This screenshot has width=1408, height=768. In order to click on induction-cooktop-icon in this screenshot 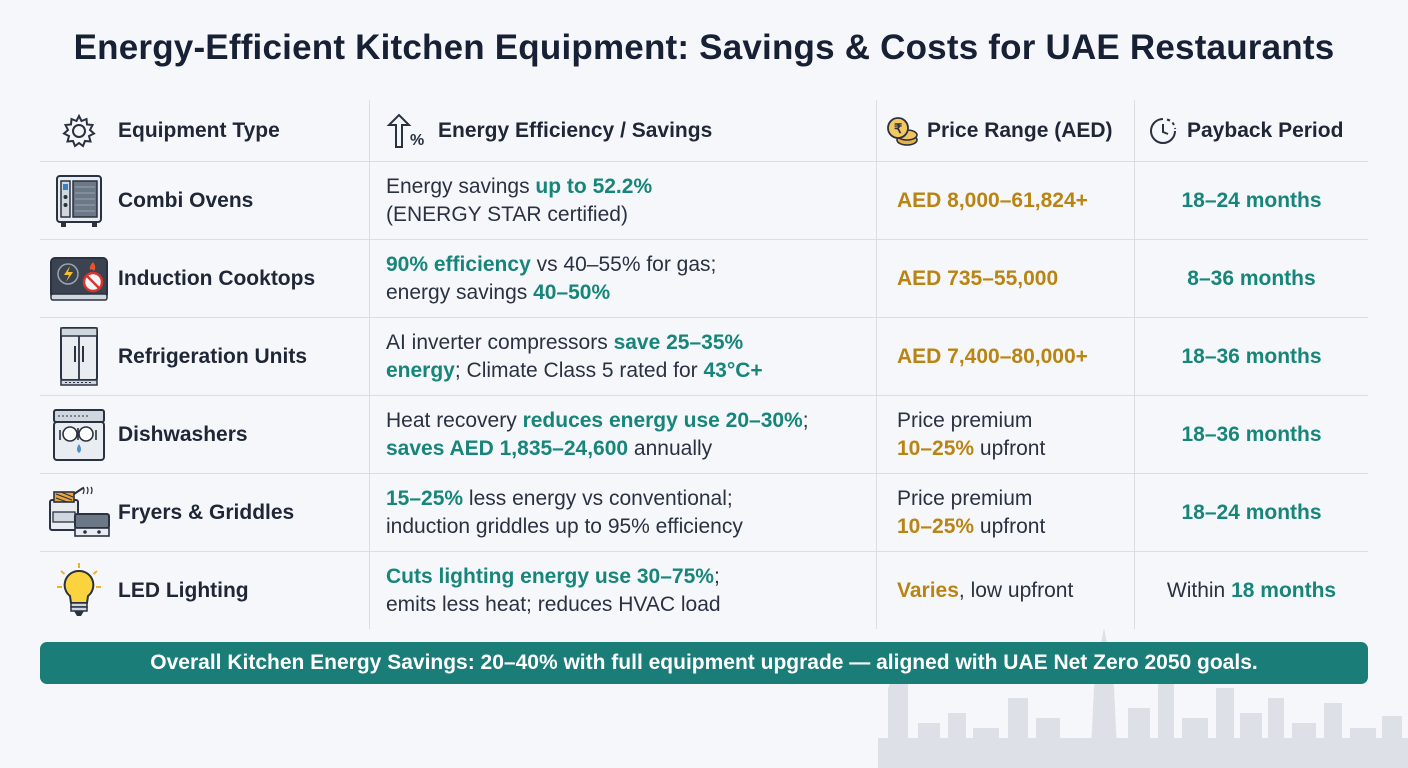, I will do `click(79, 278)`.